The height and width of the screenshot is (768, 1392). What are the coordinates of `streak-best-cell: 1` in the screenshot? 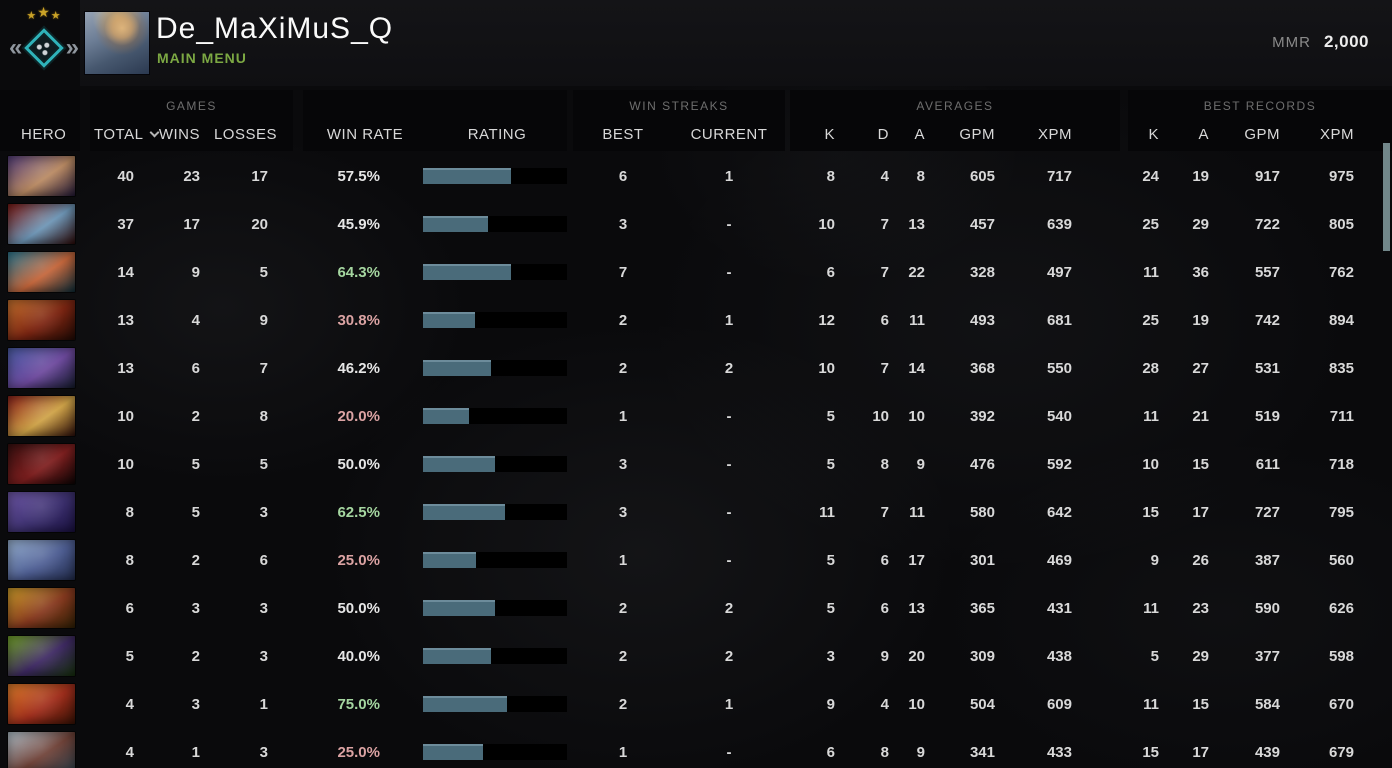 It's located at (623, 752).